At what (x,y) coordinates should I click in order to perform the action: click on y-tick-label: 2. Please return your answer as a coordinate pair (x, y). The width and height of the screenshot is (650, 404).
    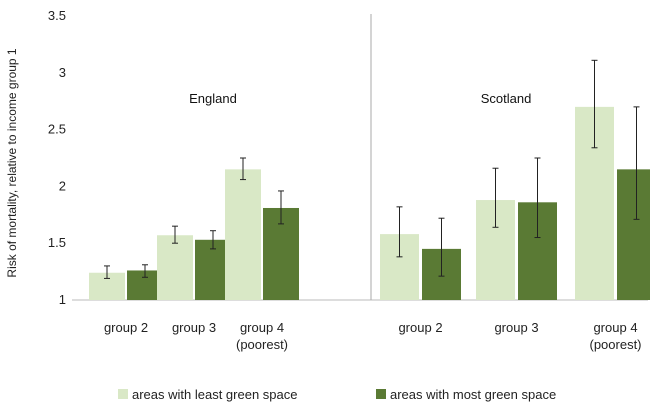
    Looking at the image, I should click on (62, 185).